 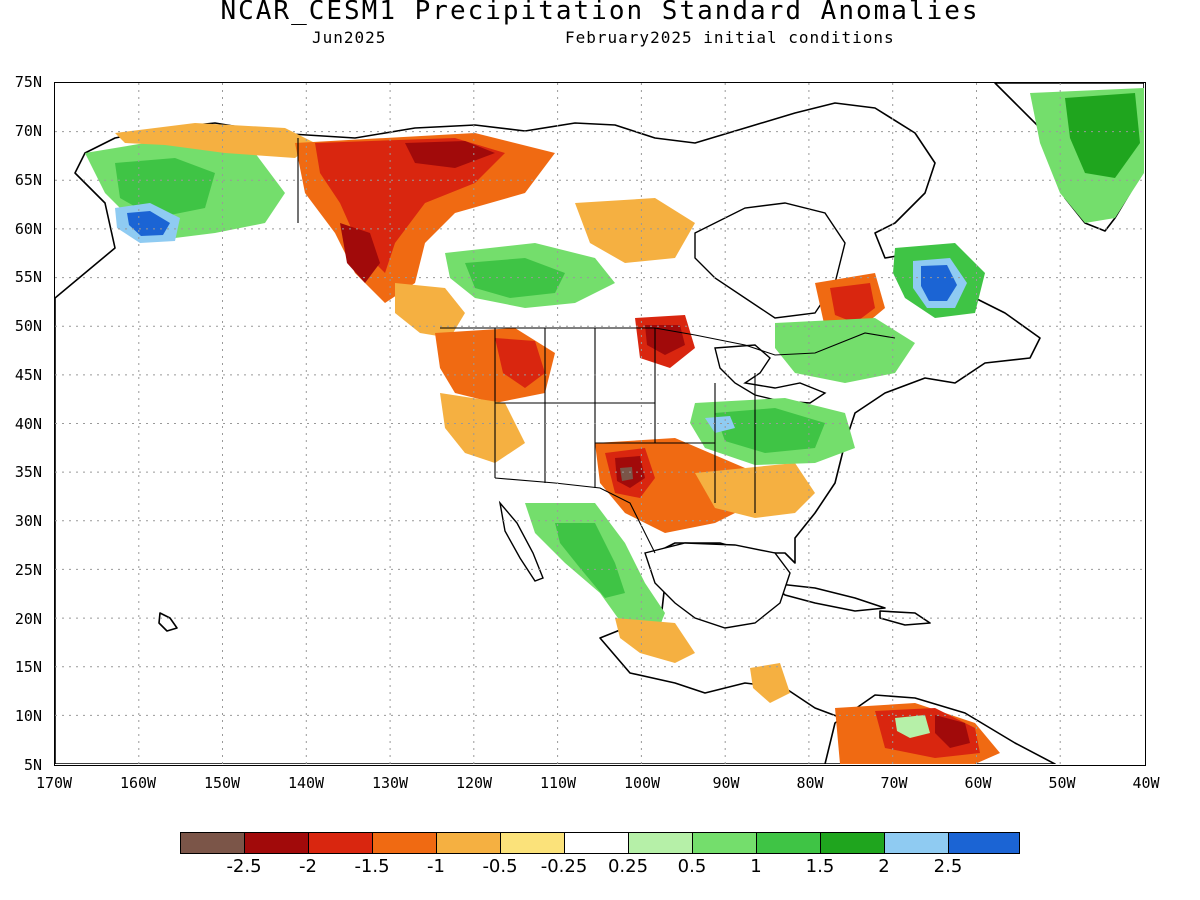 I want to click on water-layer, so click(x=672, y=415).